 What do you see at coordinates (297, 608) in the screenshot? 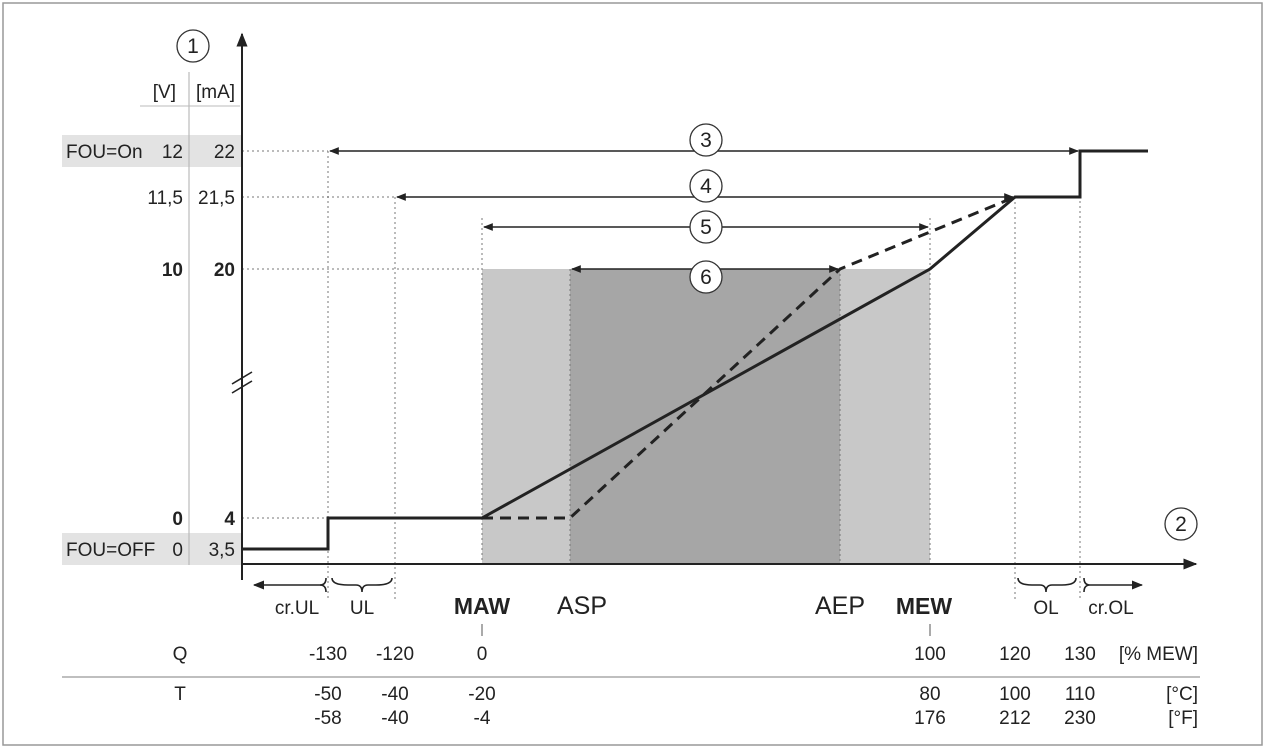
I see `cr-ul-label: cr.UL` at bounding box center [297, 608].